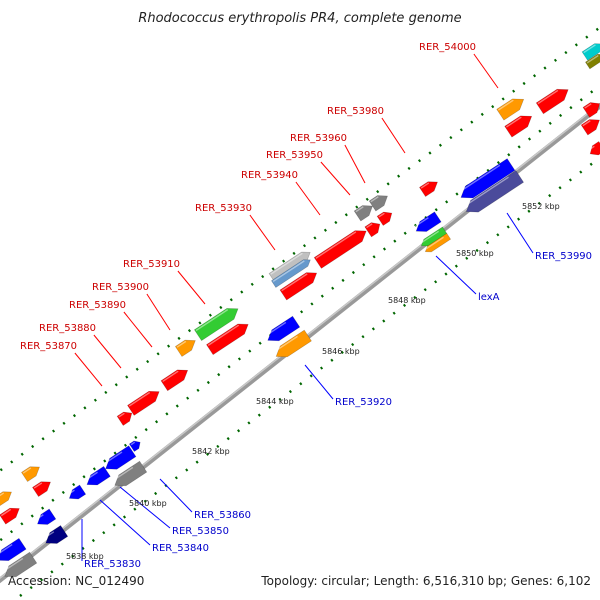  Describe the element at coordinates (563, 256) in the screenshot. I see `label-reverse-6: RER_53990` at that location.